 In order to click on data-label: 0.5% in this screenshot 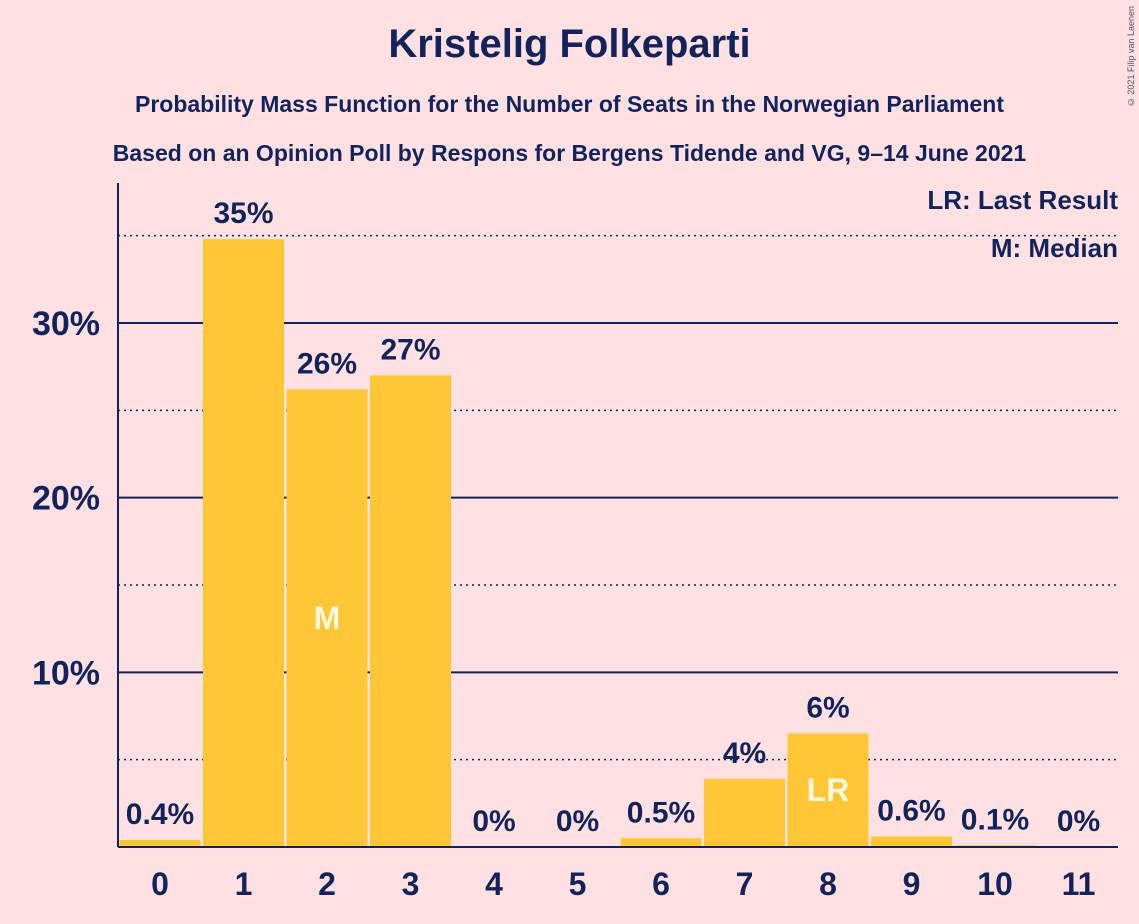, I will do `click(661, 812)`.